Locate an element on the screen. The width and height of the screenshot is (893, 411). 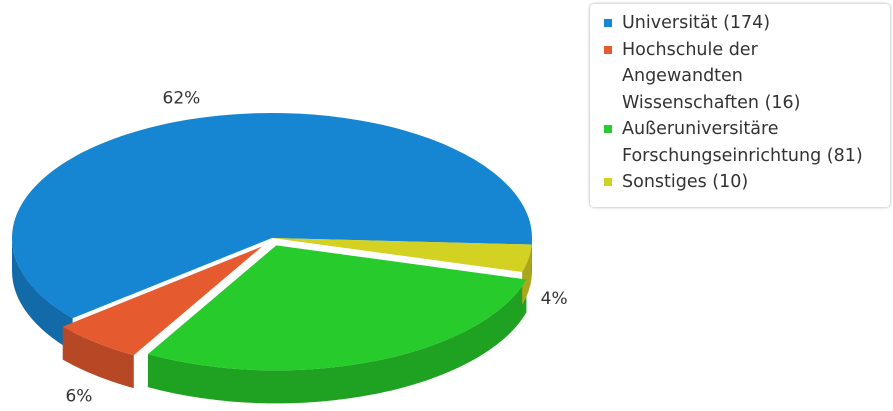
pie-percent-label: 6% is located at coordinates (78, 396).